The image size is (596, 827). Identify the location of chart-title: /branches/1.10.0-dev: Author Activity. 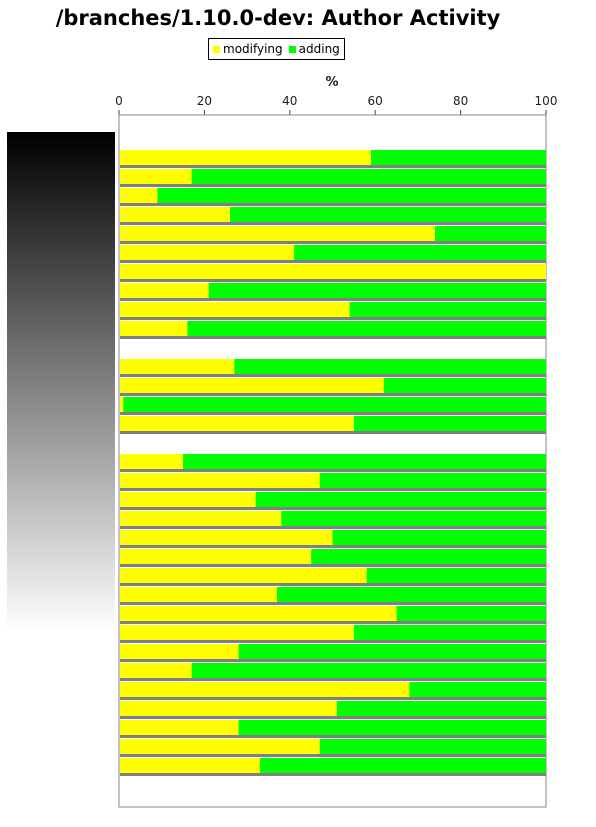
(278, 18).